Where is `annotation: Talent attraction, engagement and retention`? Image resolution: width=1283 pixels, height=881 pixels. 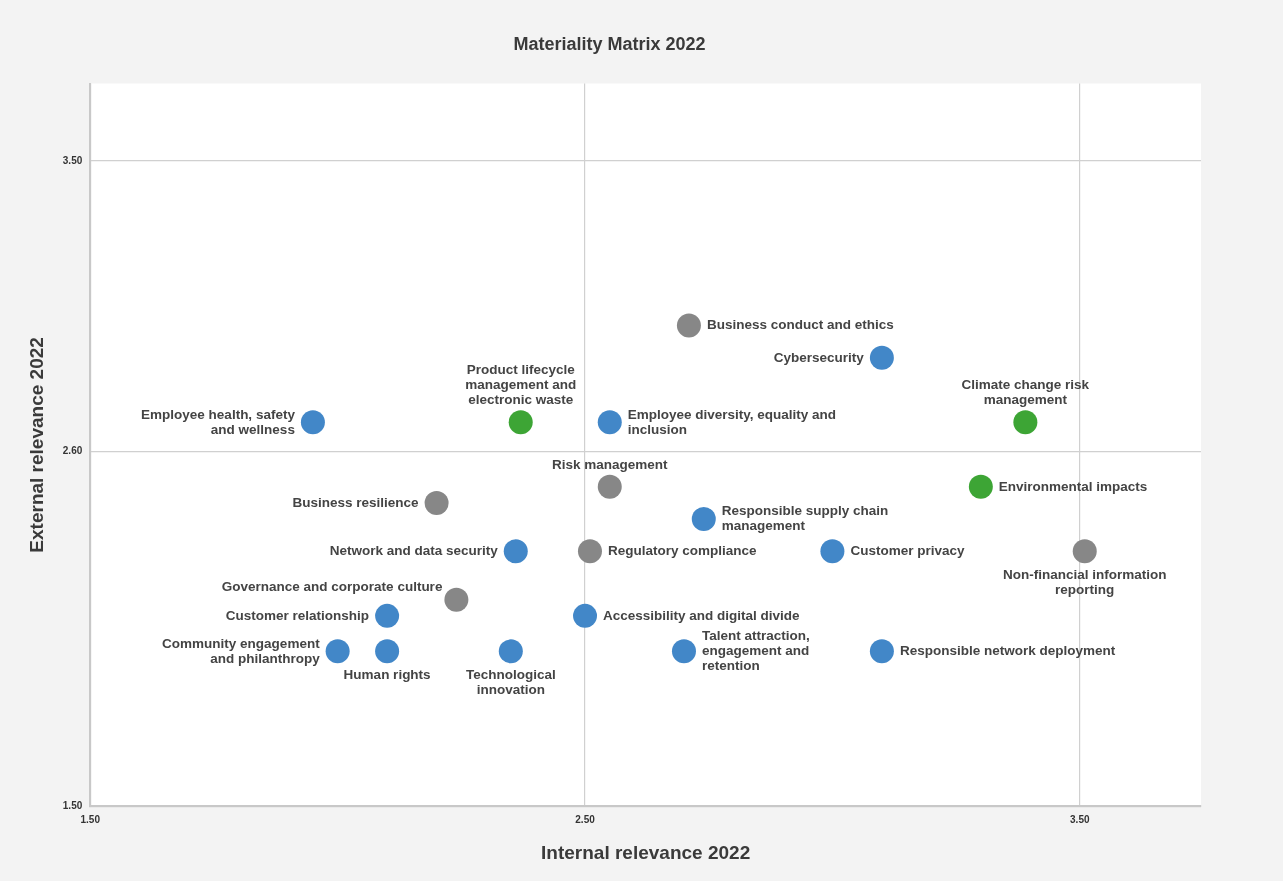
annotation: Talent attraction, engagement and retention is located at coordinates (755, 651).